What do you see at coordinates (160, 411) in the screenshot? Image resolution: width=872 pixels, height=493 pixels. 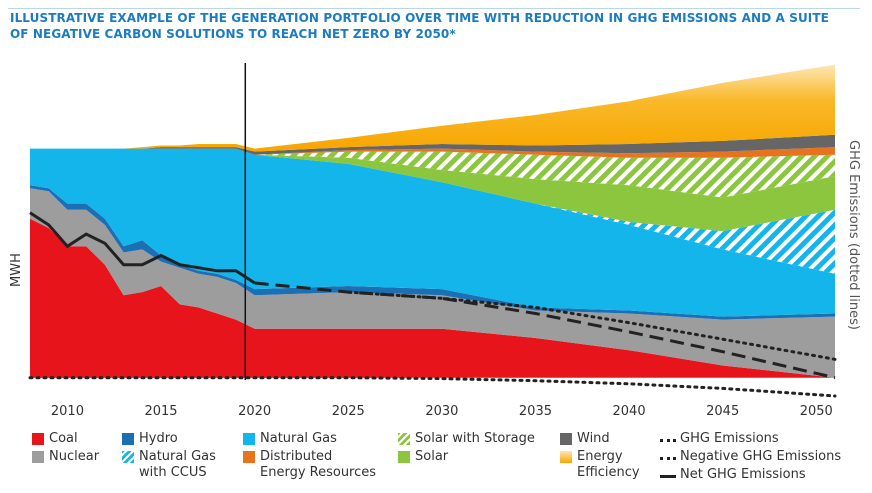 I see `x-tick-label: 2015` at bounding box center [160, 411].